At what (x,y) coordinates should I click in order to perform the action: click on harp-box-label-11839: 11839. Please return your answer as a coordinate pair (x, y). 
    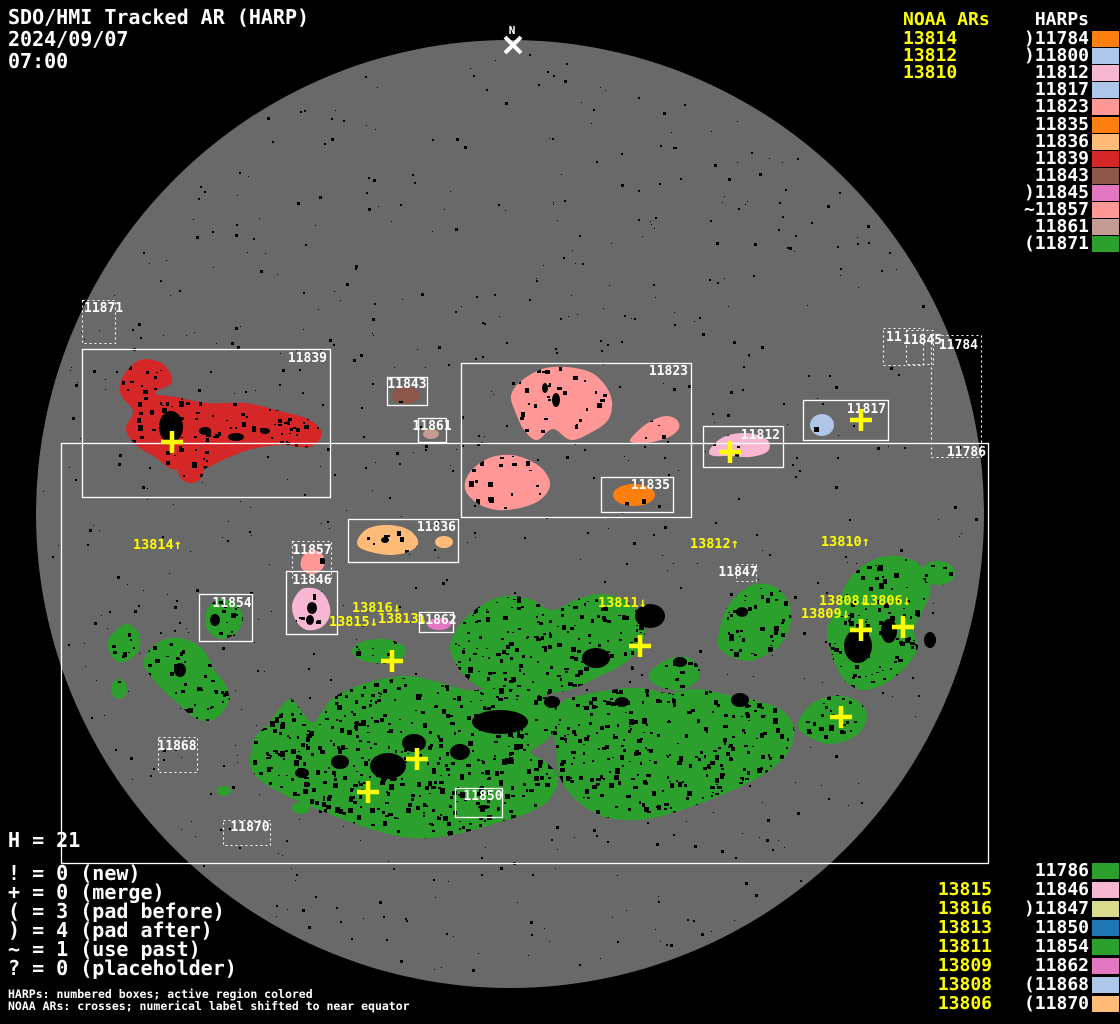
    Looking at the image, I should click on (307, 358).